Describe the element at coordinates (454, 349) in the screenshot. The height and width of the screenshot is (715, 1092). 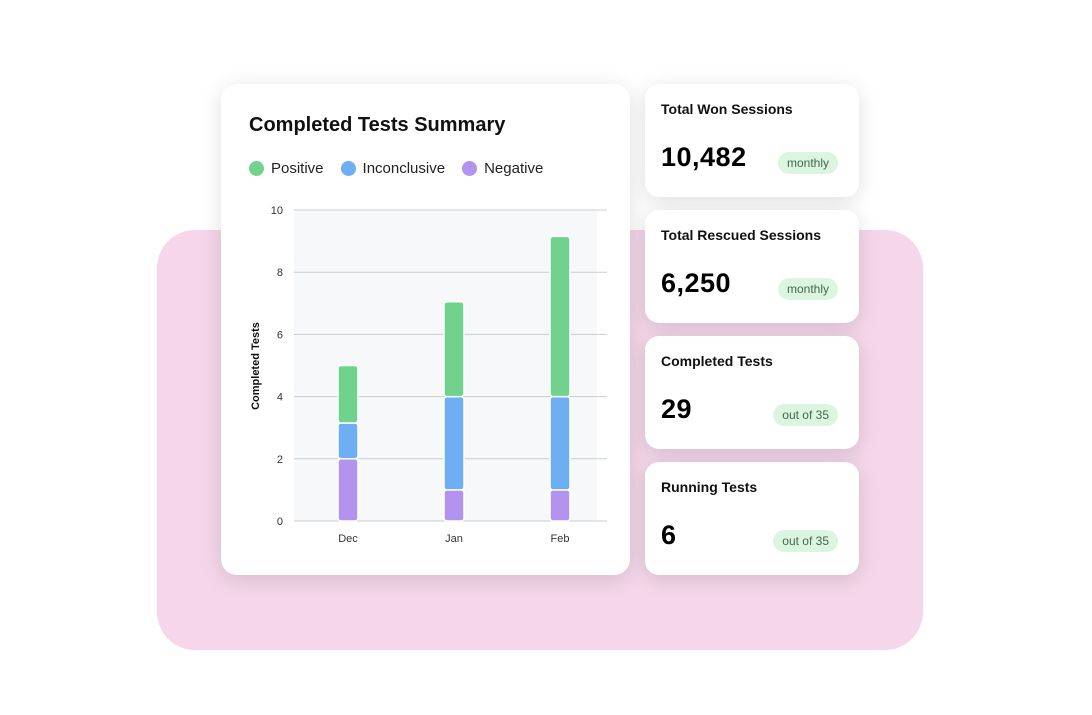
I see `bar-segment-positive-jan` at that location.